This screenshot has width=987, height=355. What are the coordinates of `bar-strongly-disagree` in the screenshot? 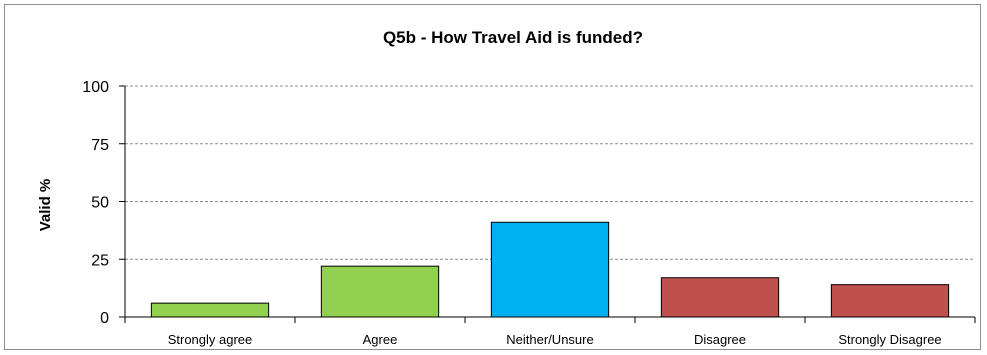 It's located at (890, 301).